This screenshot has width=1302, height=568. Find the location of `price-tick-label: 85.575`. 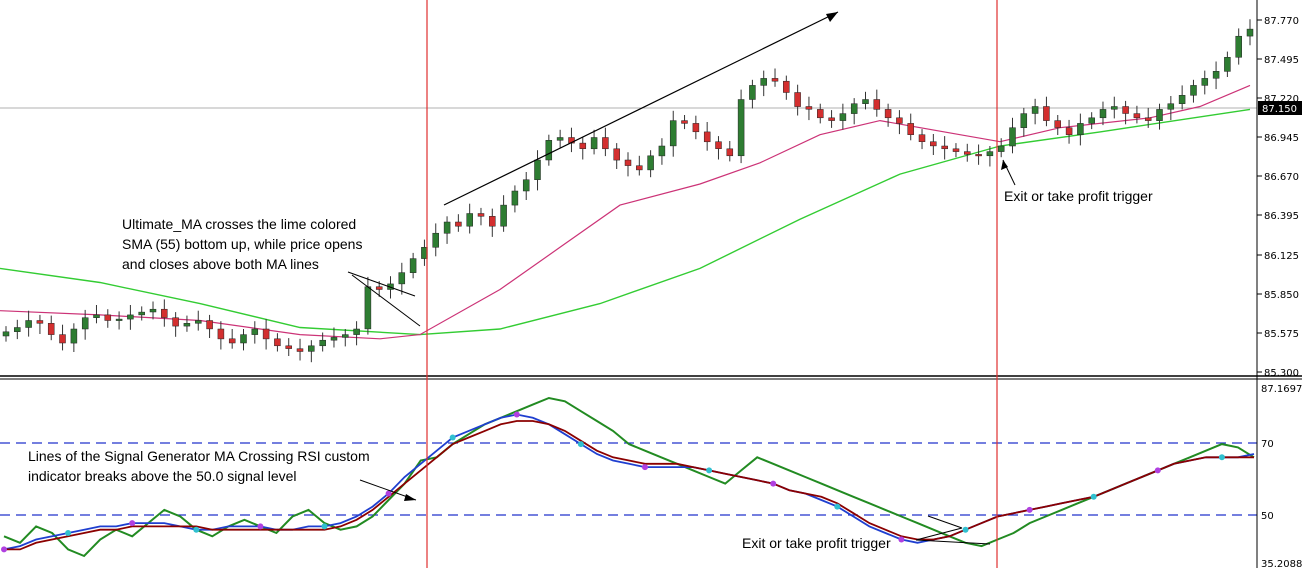

price-tick-label: 85.575 is located at coordinates (1281, 334).